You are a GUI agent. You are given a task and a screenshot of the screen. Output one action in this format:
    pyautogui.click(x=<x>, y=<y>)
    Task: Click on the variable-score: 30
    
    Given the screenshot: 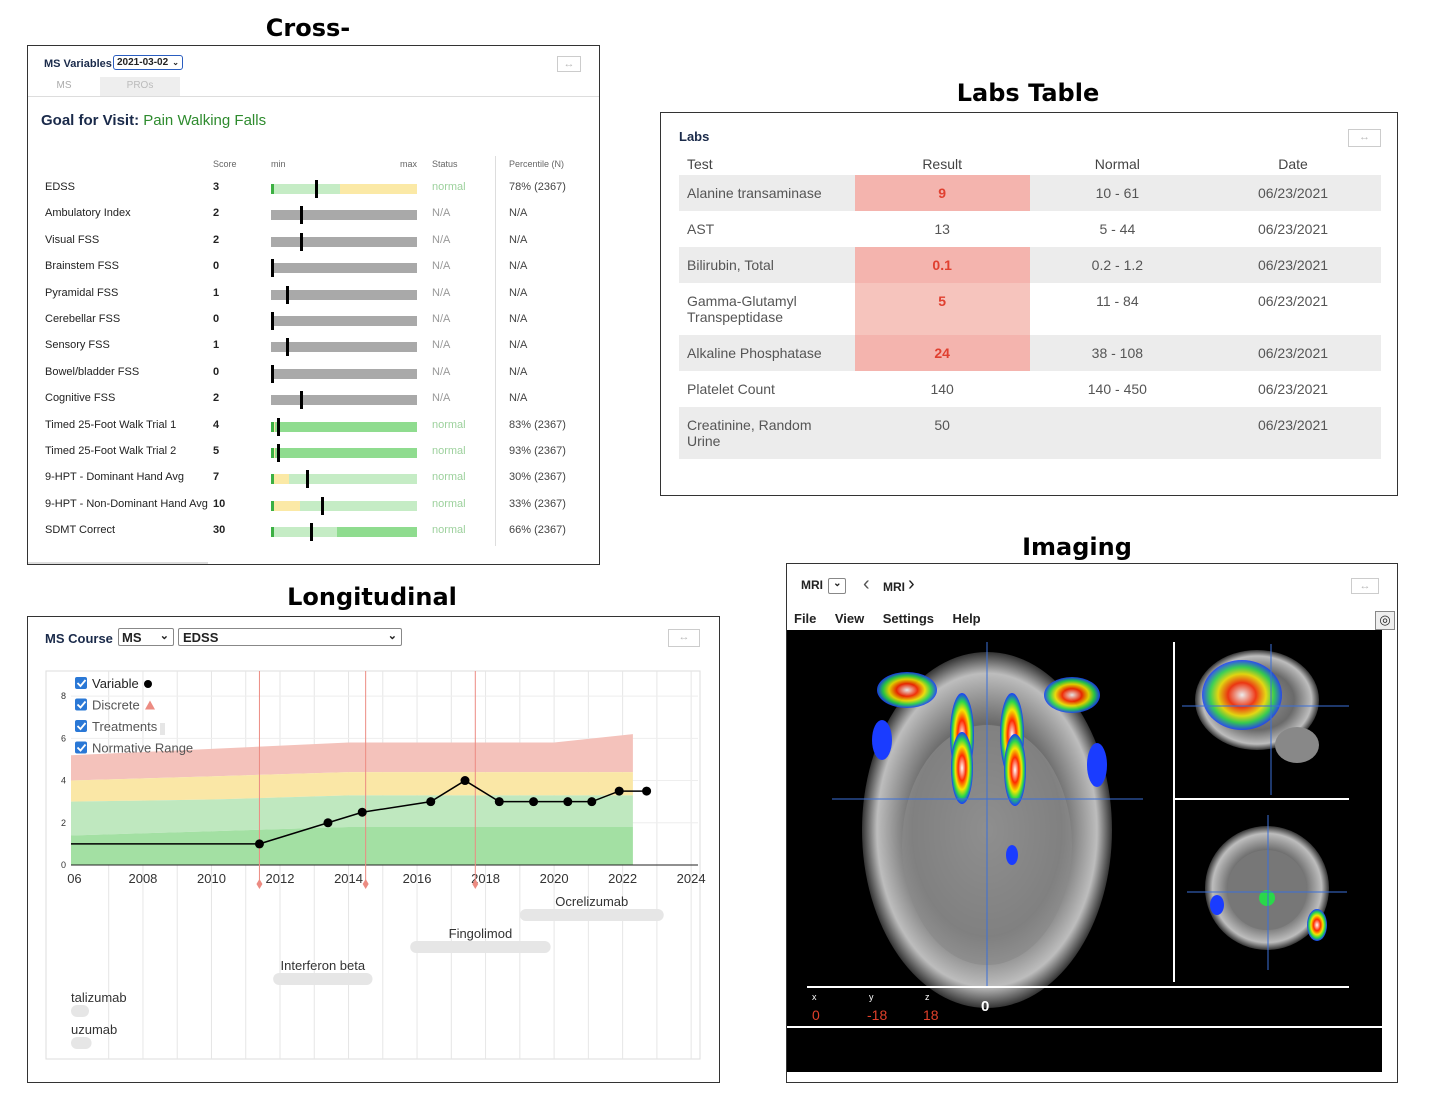 What is the action you would take?
    pyautogui.click(x=219, y=530)
    